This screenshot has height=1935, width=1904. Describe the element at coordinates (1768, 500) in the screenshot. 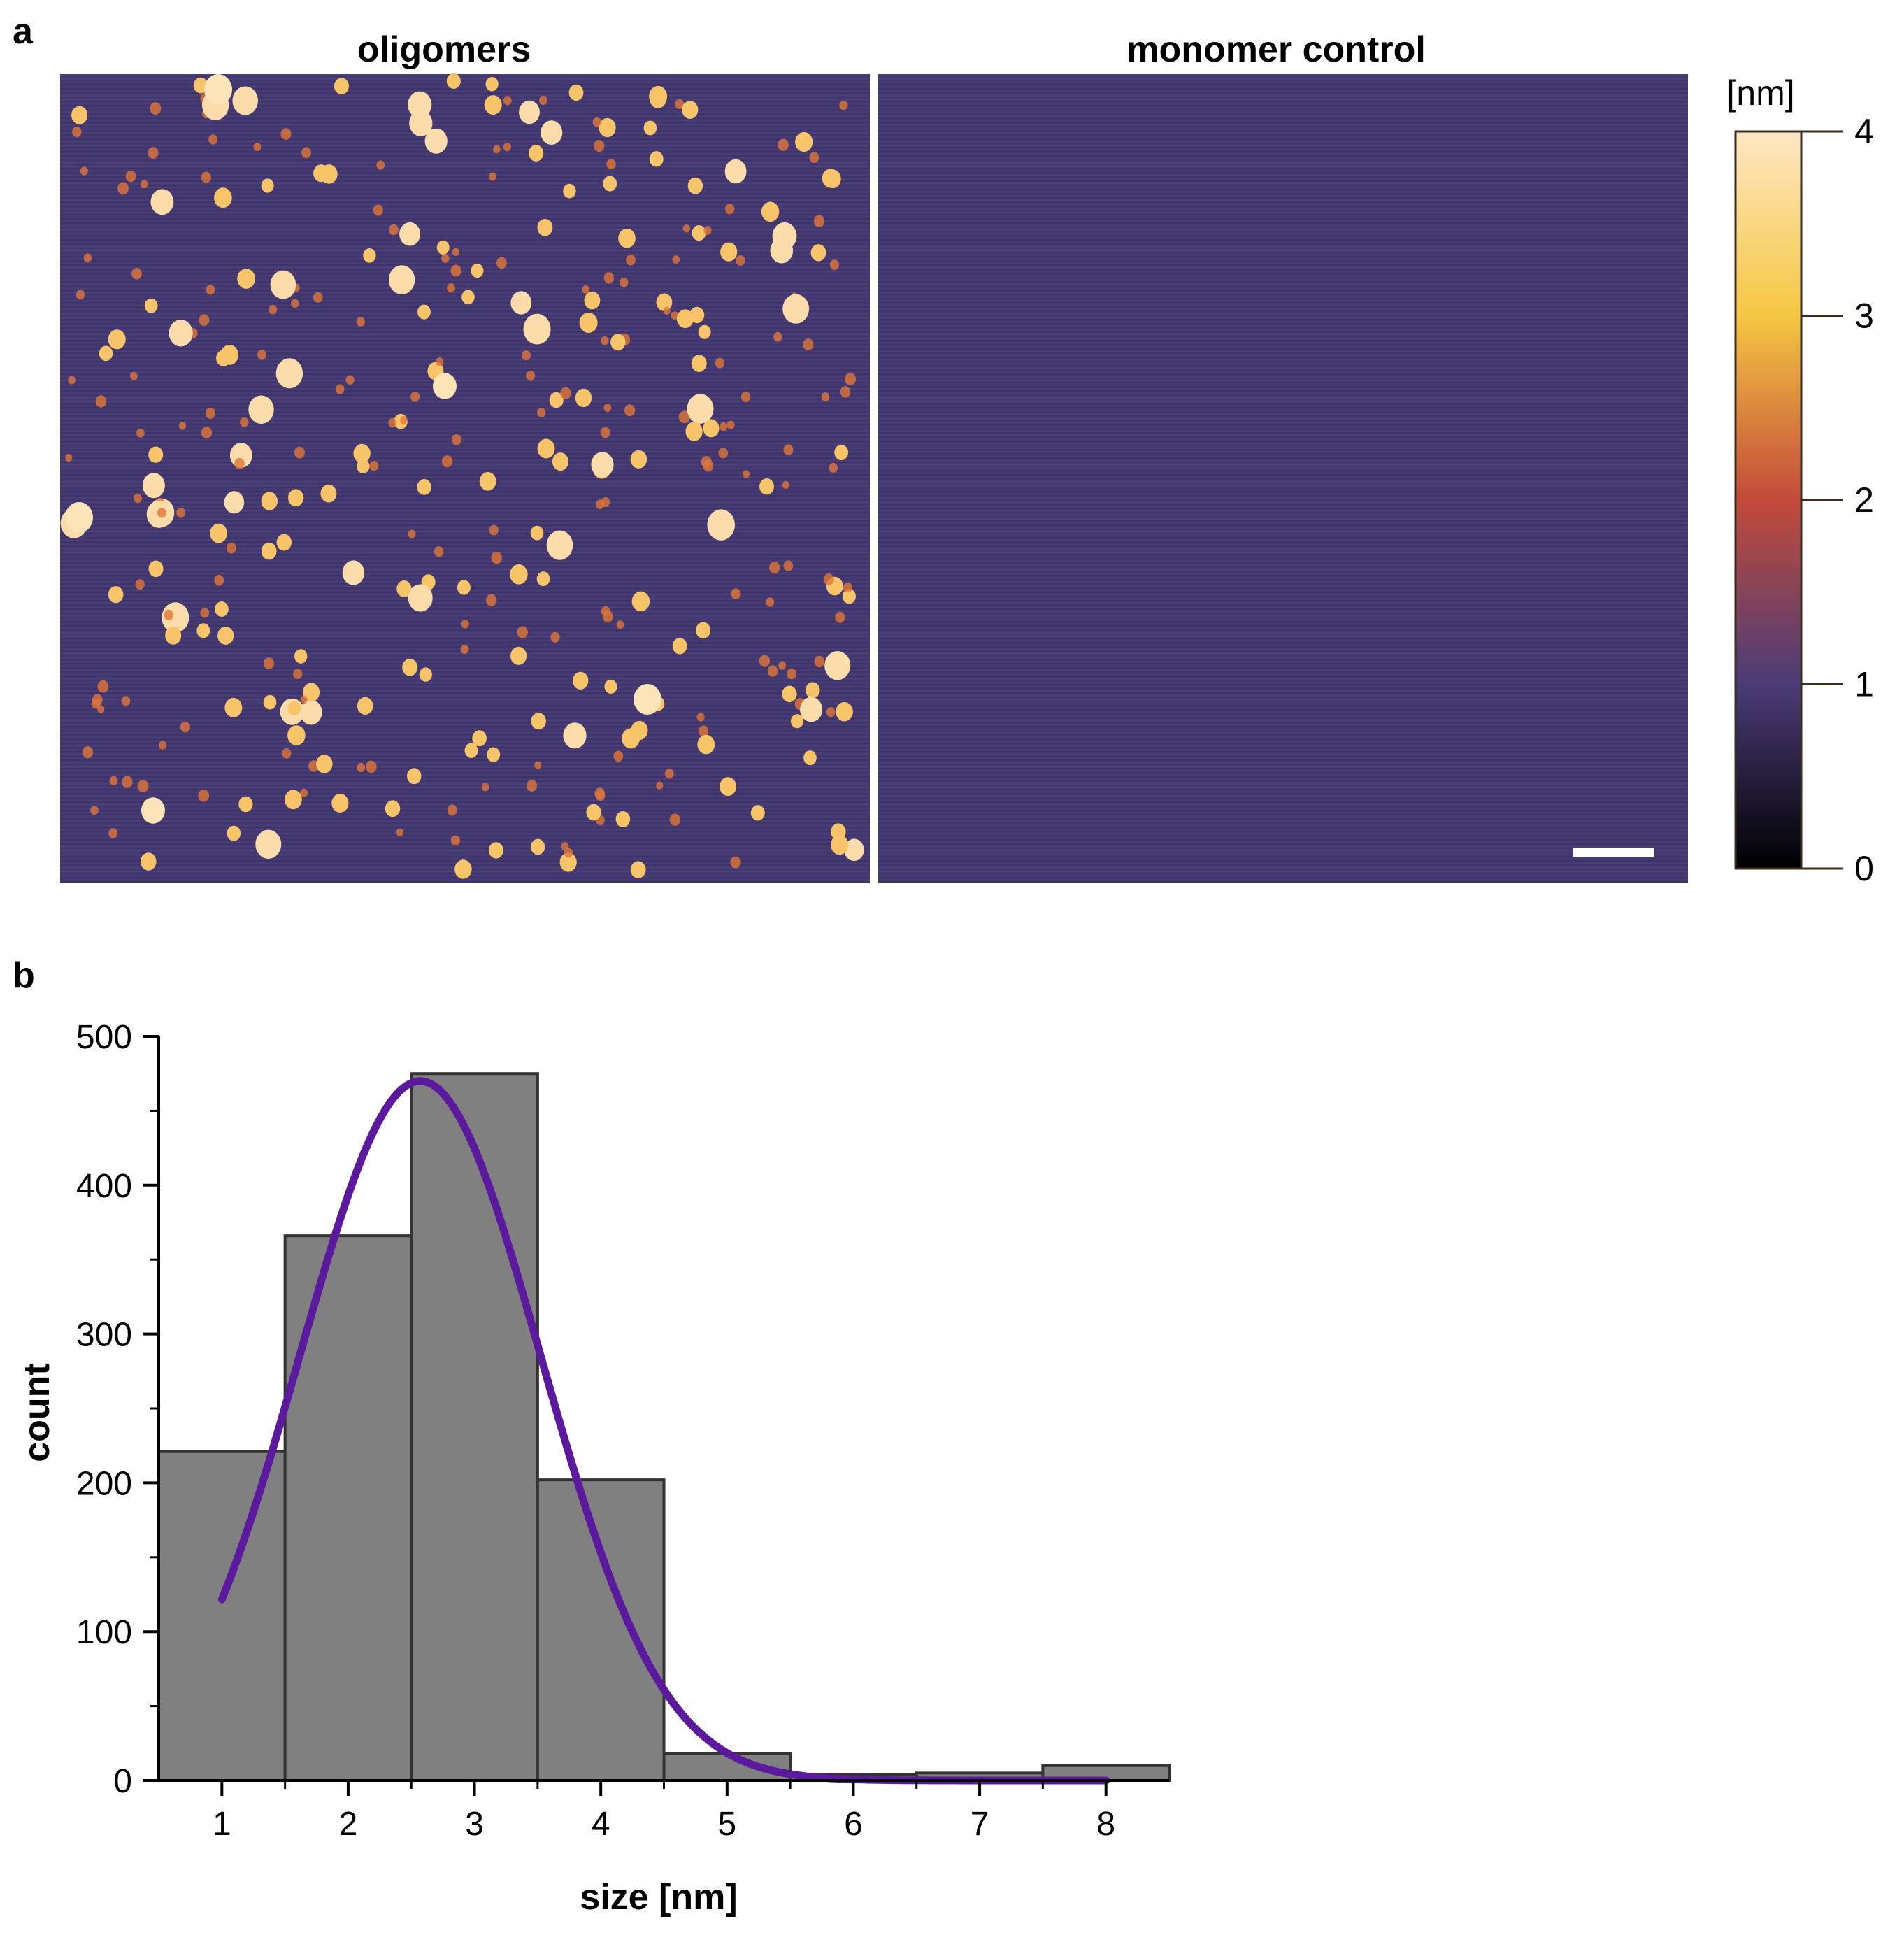

I see `colorbar-gradient` at that location.